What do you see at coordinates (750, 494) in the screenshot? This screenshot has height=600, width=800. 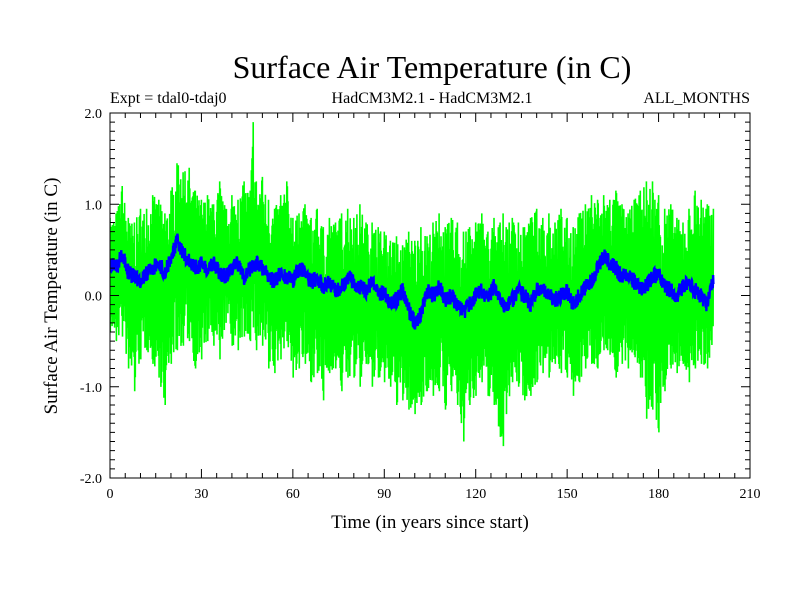 I see `x-tick-label: 210` at bounding box center [750, 494].